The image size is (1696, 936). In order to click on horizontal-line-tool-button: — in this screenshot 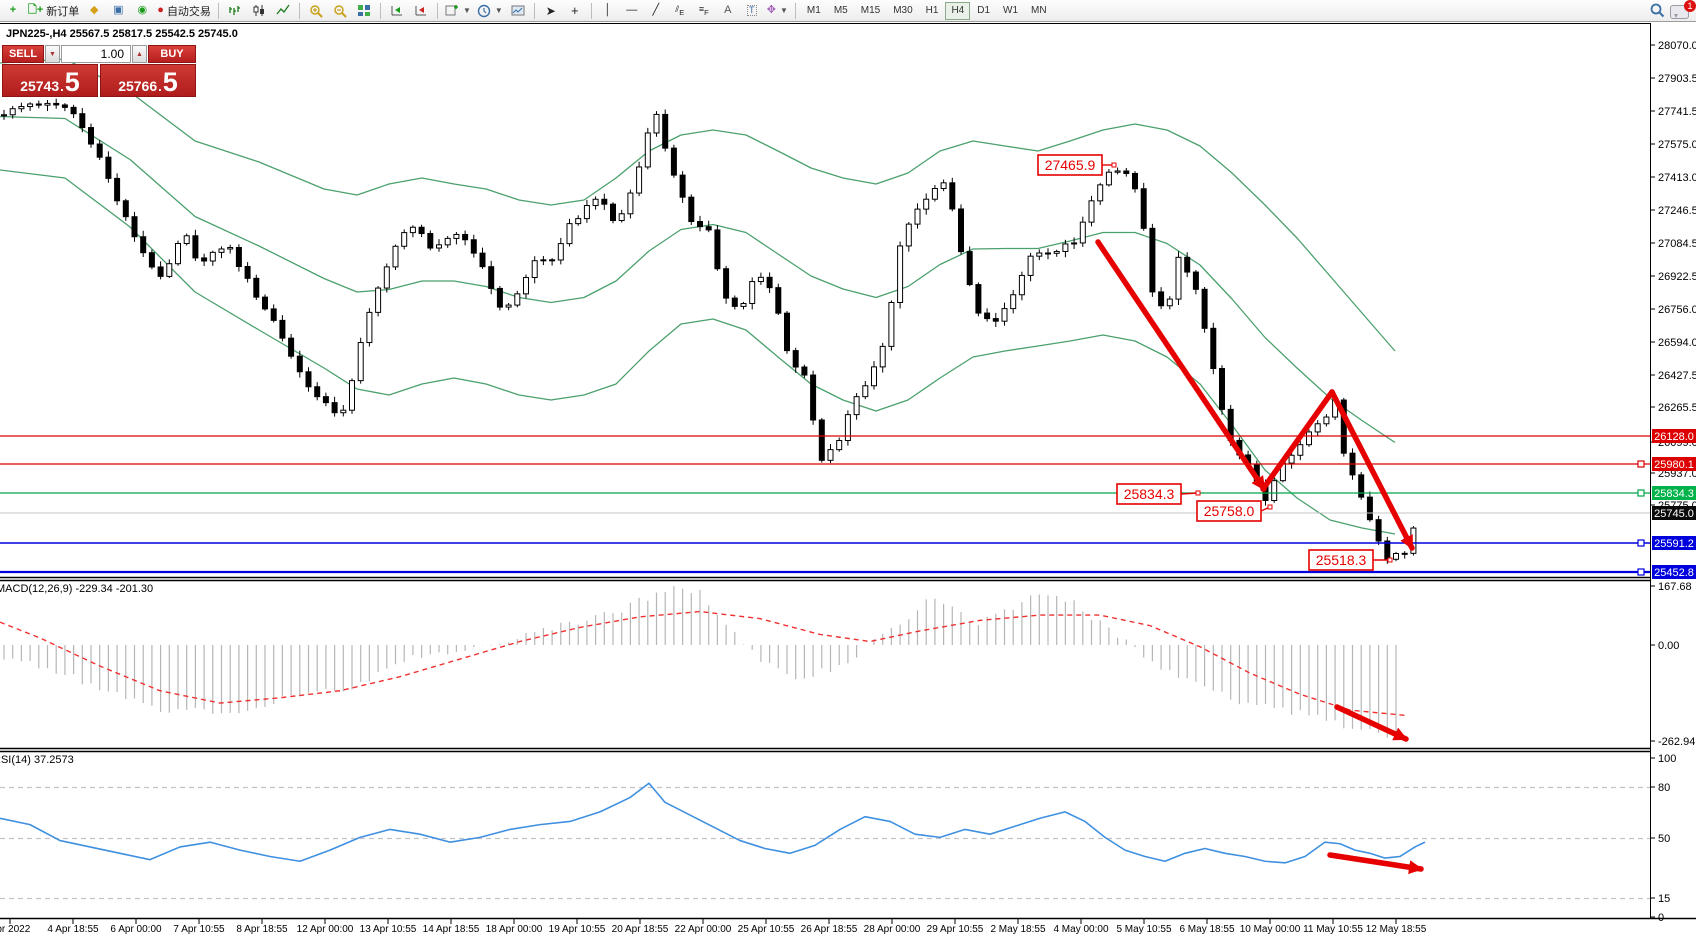, I will do `click(632, 11)`.